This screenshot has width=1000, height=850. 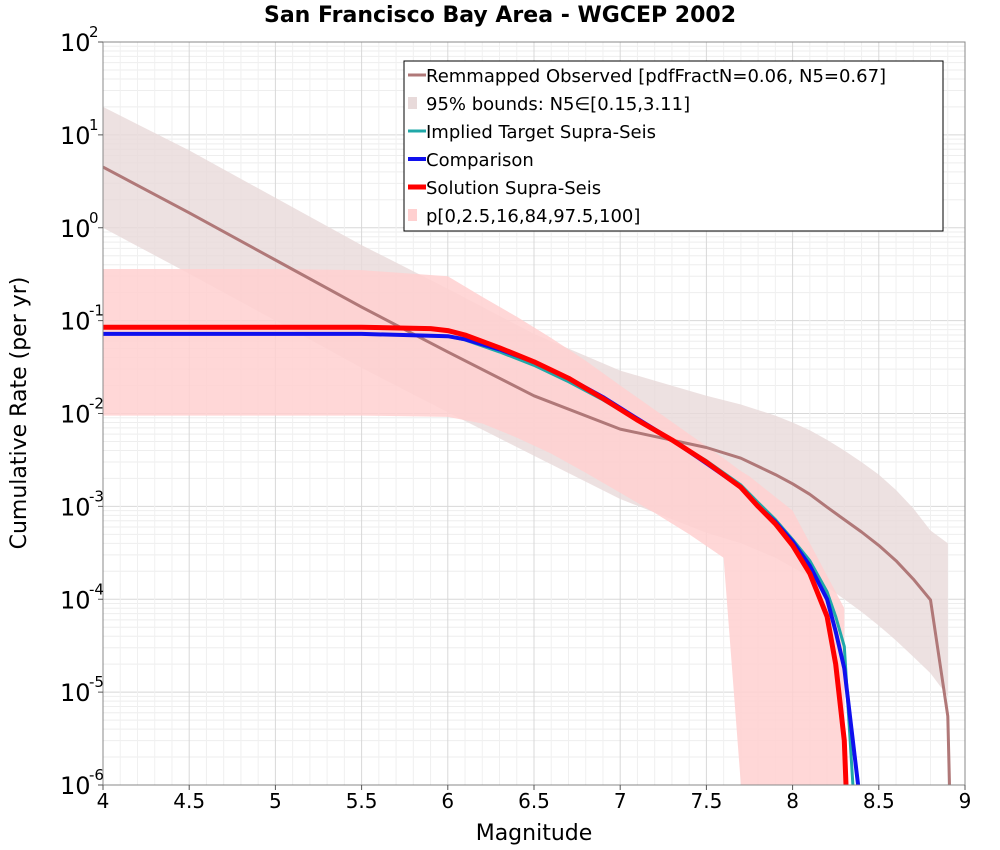 I want to click on x-axis-title: Magnitude, so click(x=534, y=833).